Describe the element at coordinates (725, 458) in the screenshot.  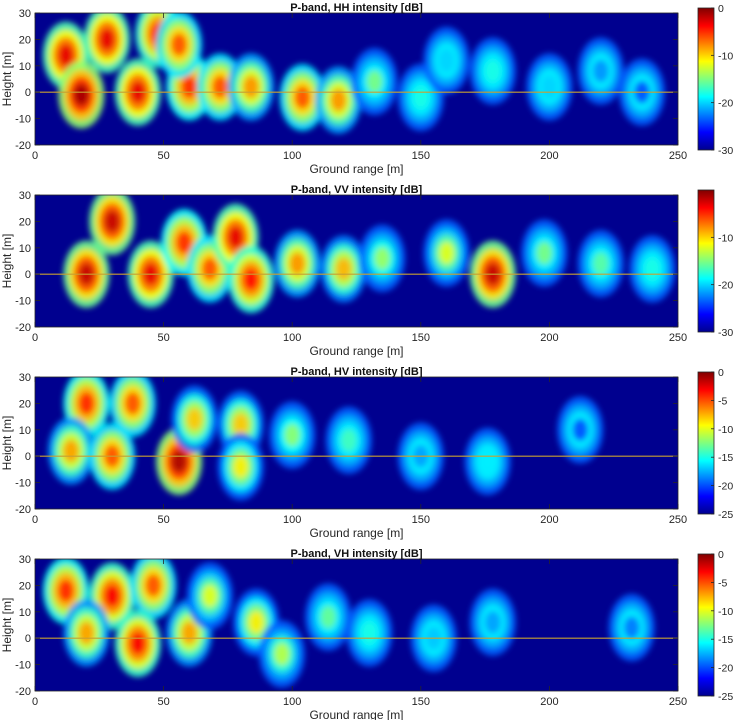
I see `colorbar-tick-label: -15` at that location.